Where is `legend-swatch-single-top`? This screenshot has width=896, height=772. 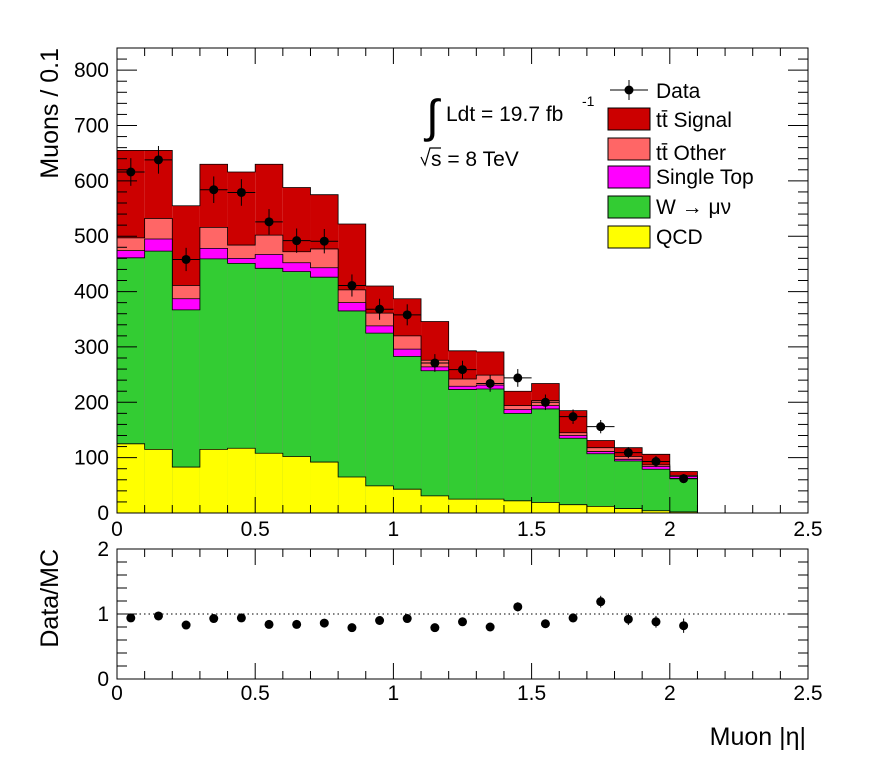
legend-swatch-single-top is located at coordinates (629, 177).